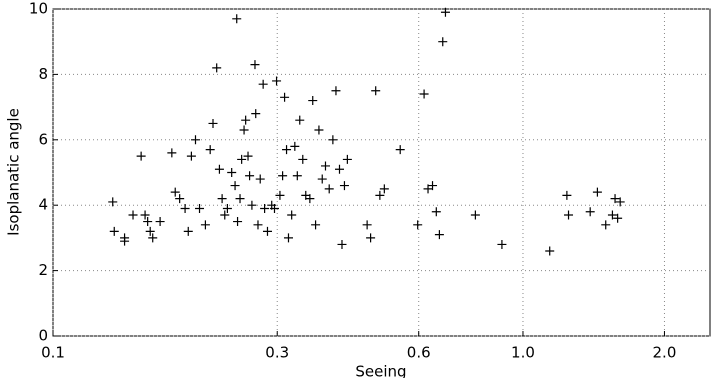 The width and height of the screenshot is (717, 378). What do you see at coordinates (380, 370) in the screenshot?
I see `x-axis-label: Seeing` at bounding box center [380, 370].